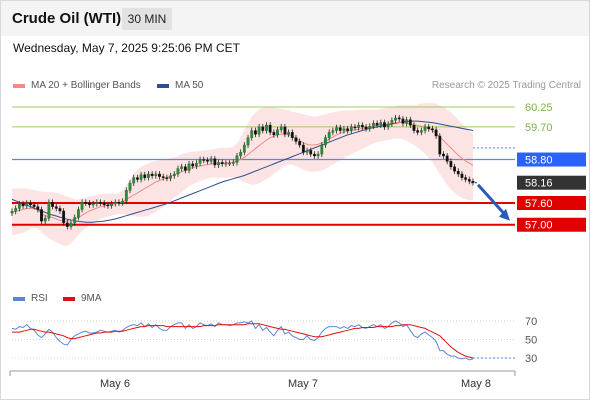 Image resolution: width=590 pixels, height=400 pixels. I want to click on legend-rsi-label: RSI, so click(39, 298).